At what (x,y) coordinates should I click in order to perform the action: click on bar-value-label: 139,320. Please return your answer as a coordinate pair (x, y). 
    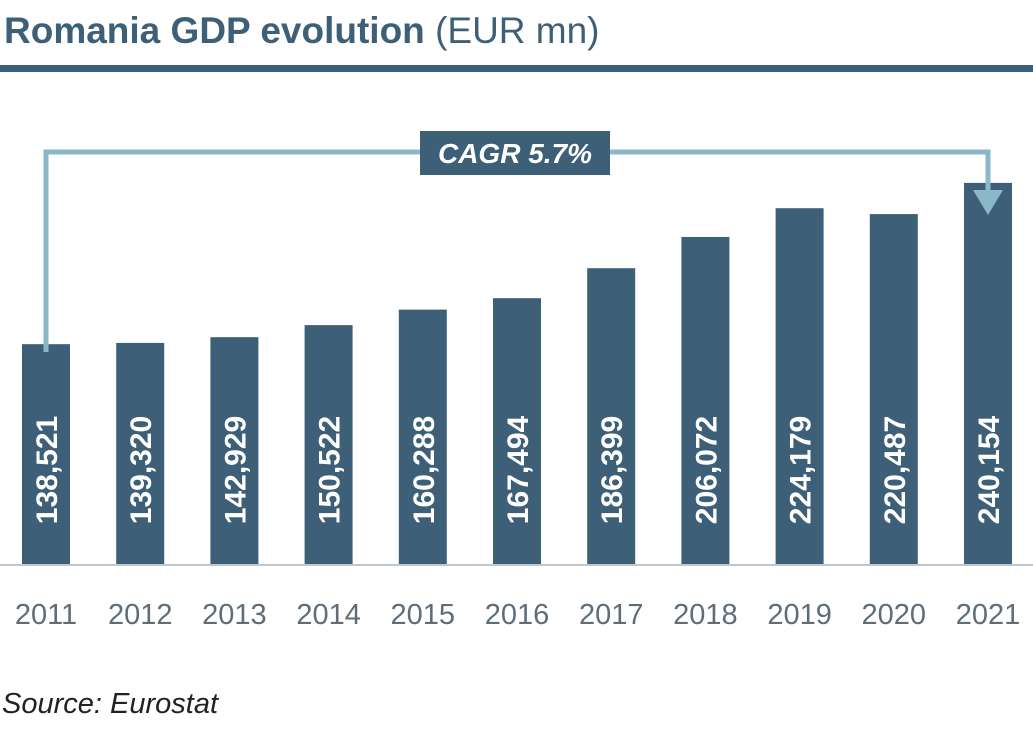
    Looking at the image, I should click on (141, 470).